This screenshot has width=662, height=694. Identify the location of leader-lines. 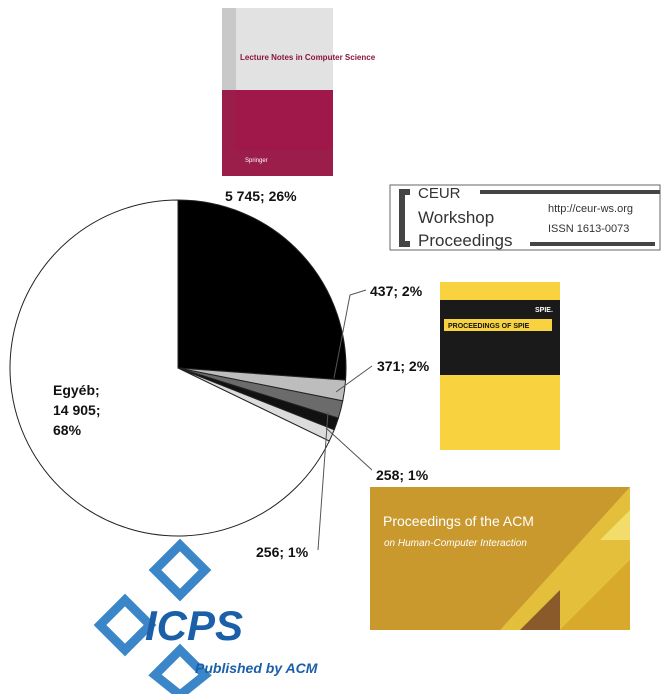
(345, 420).